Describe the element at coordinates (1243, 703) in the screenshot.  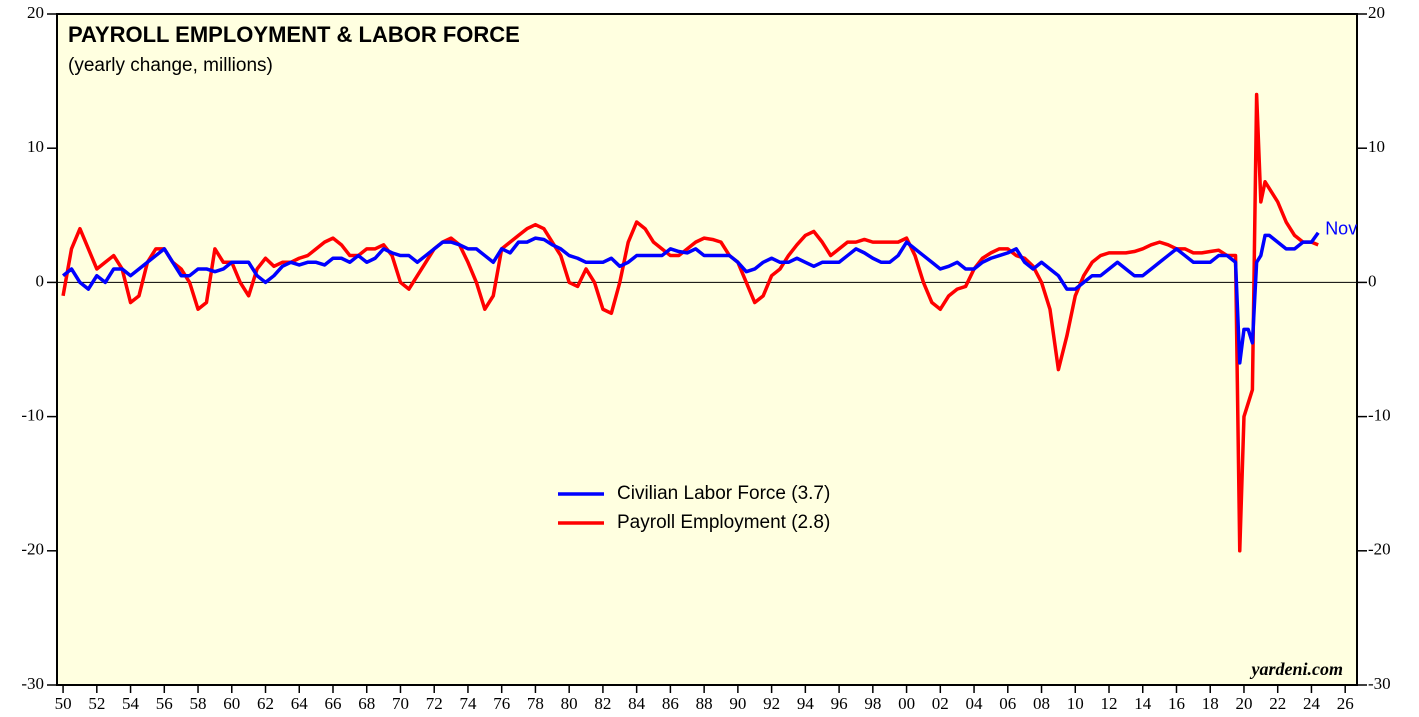
I see `x-tick-label: 20` at that location.